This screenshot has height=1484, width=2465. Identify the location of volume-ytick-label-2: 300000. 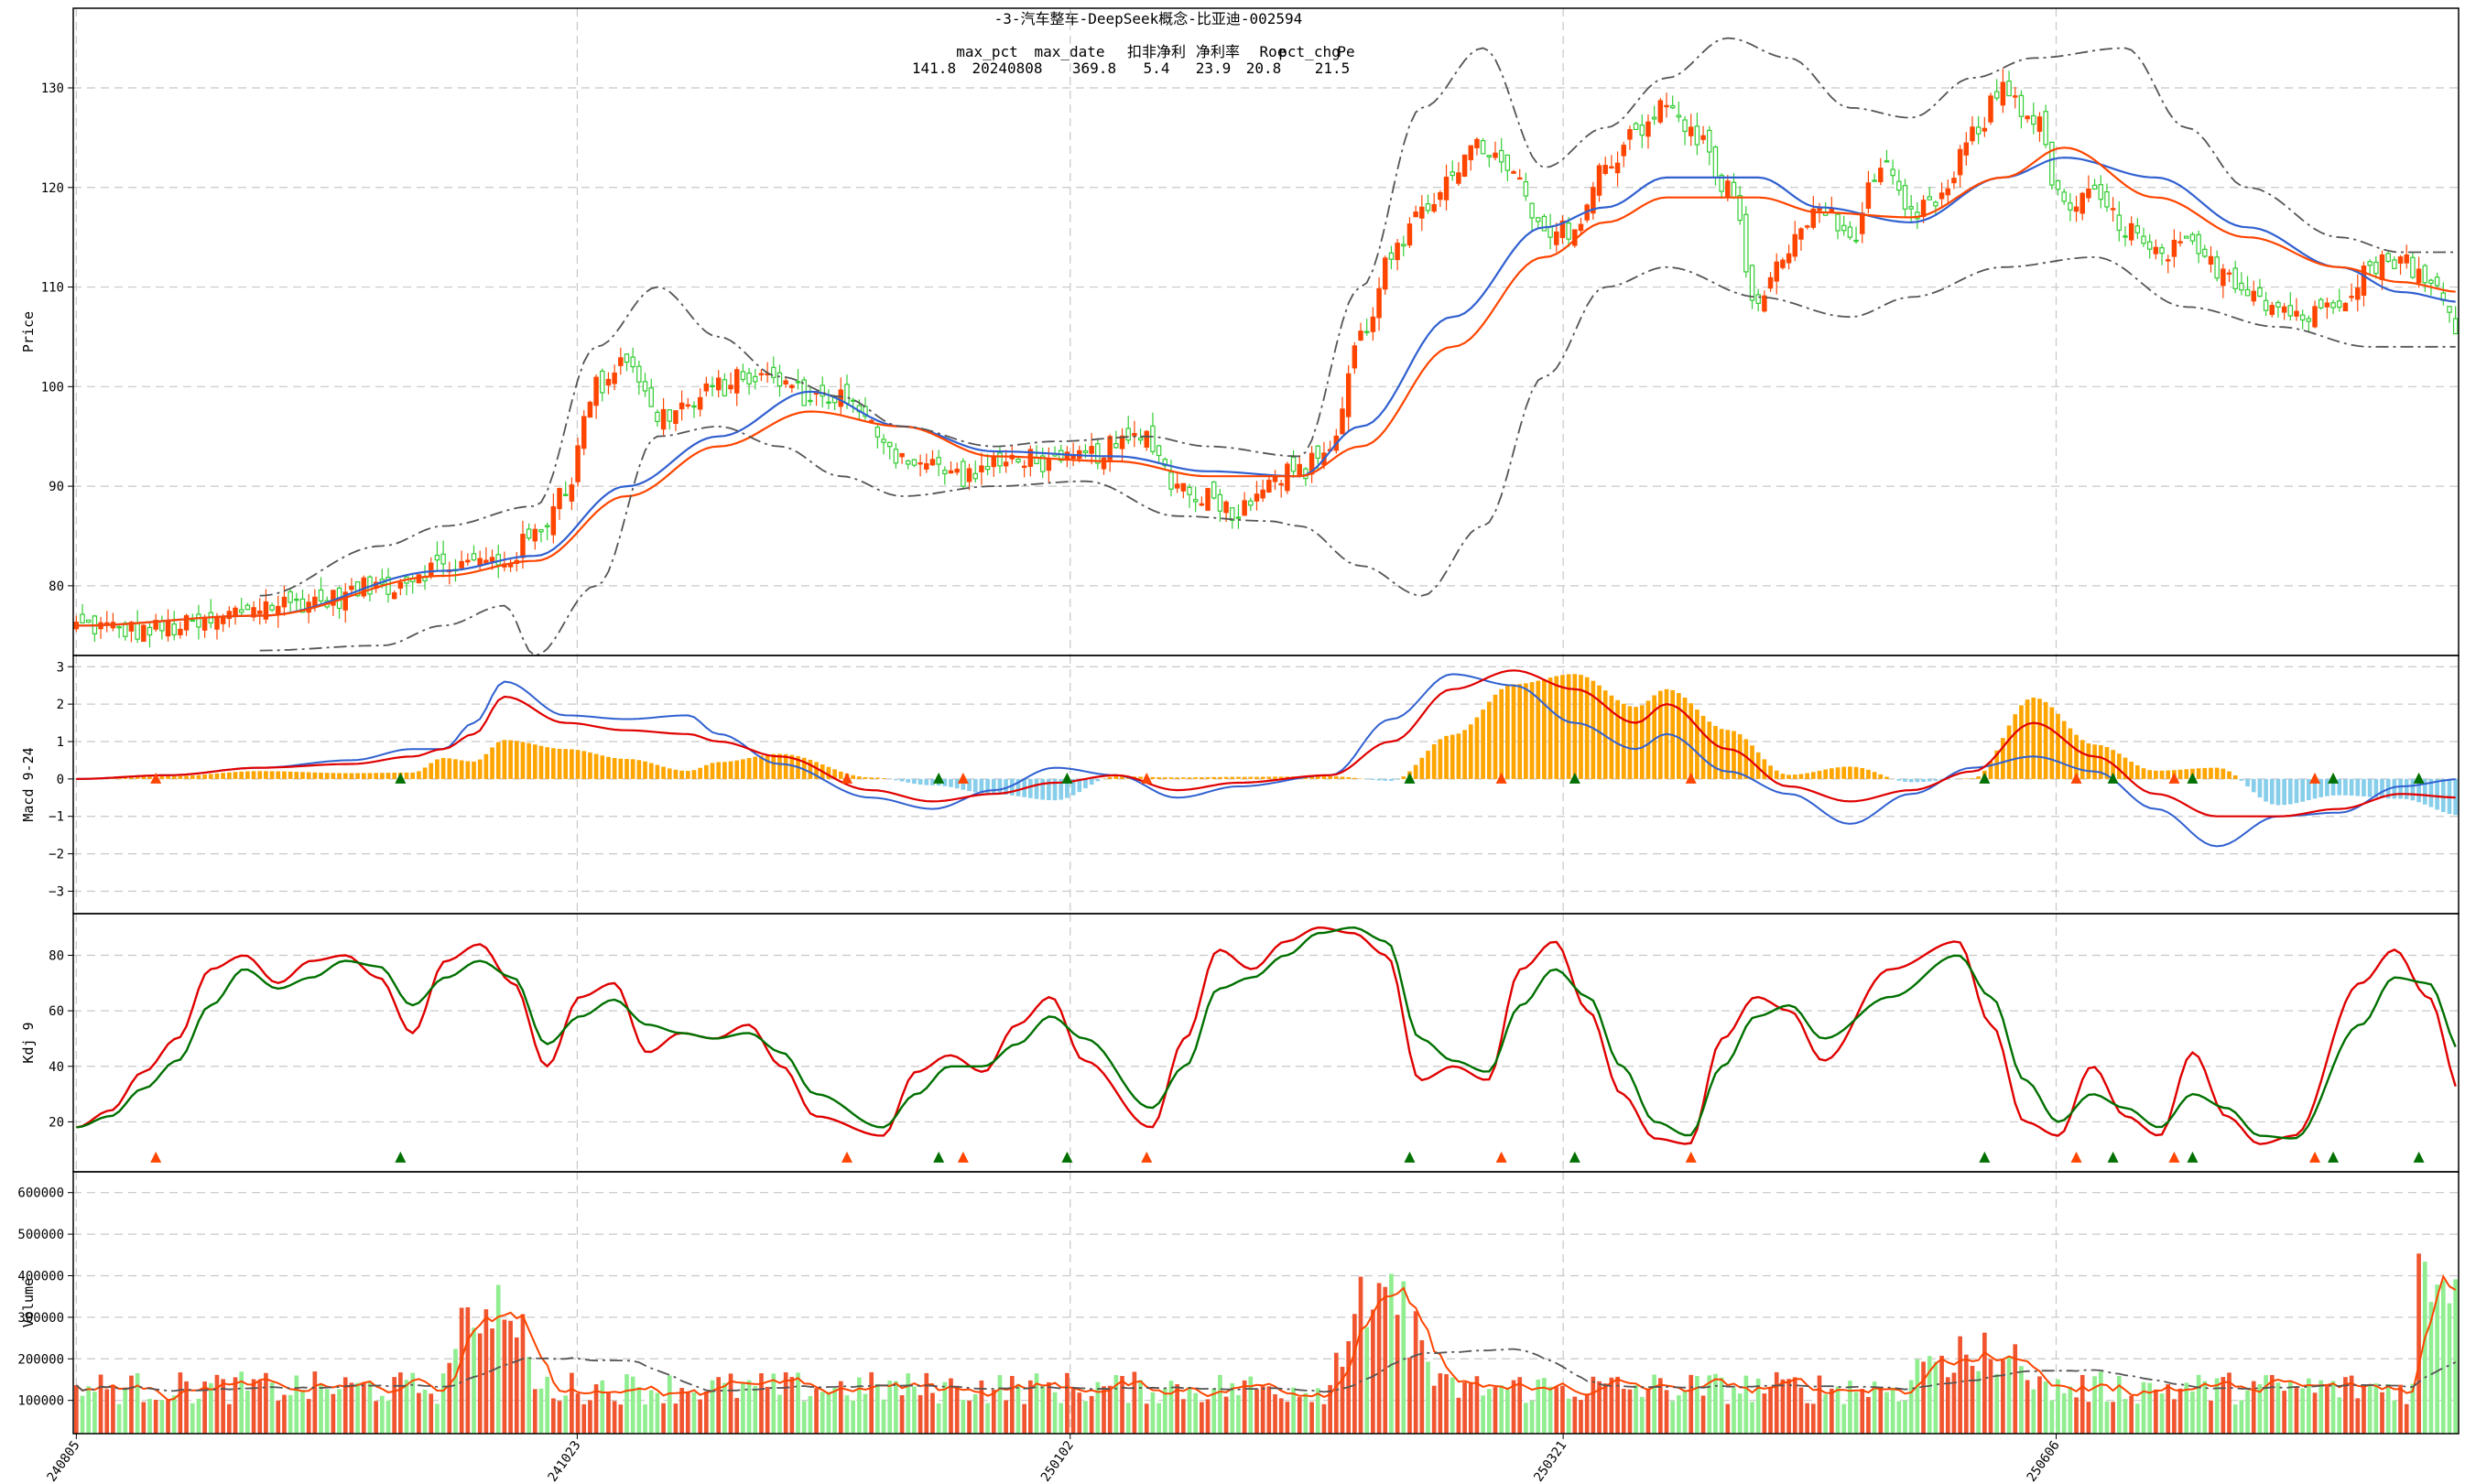
(40, 1318).